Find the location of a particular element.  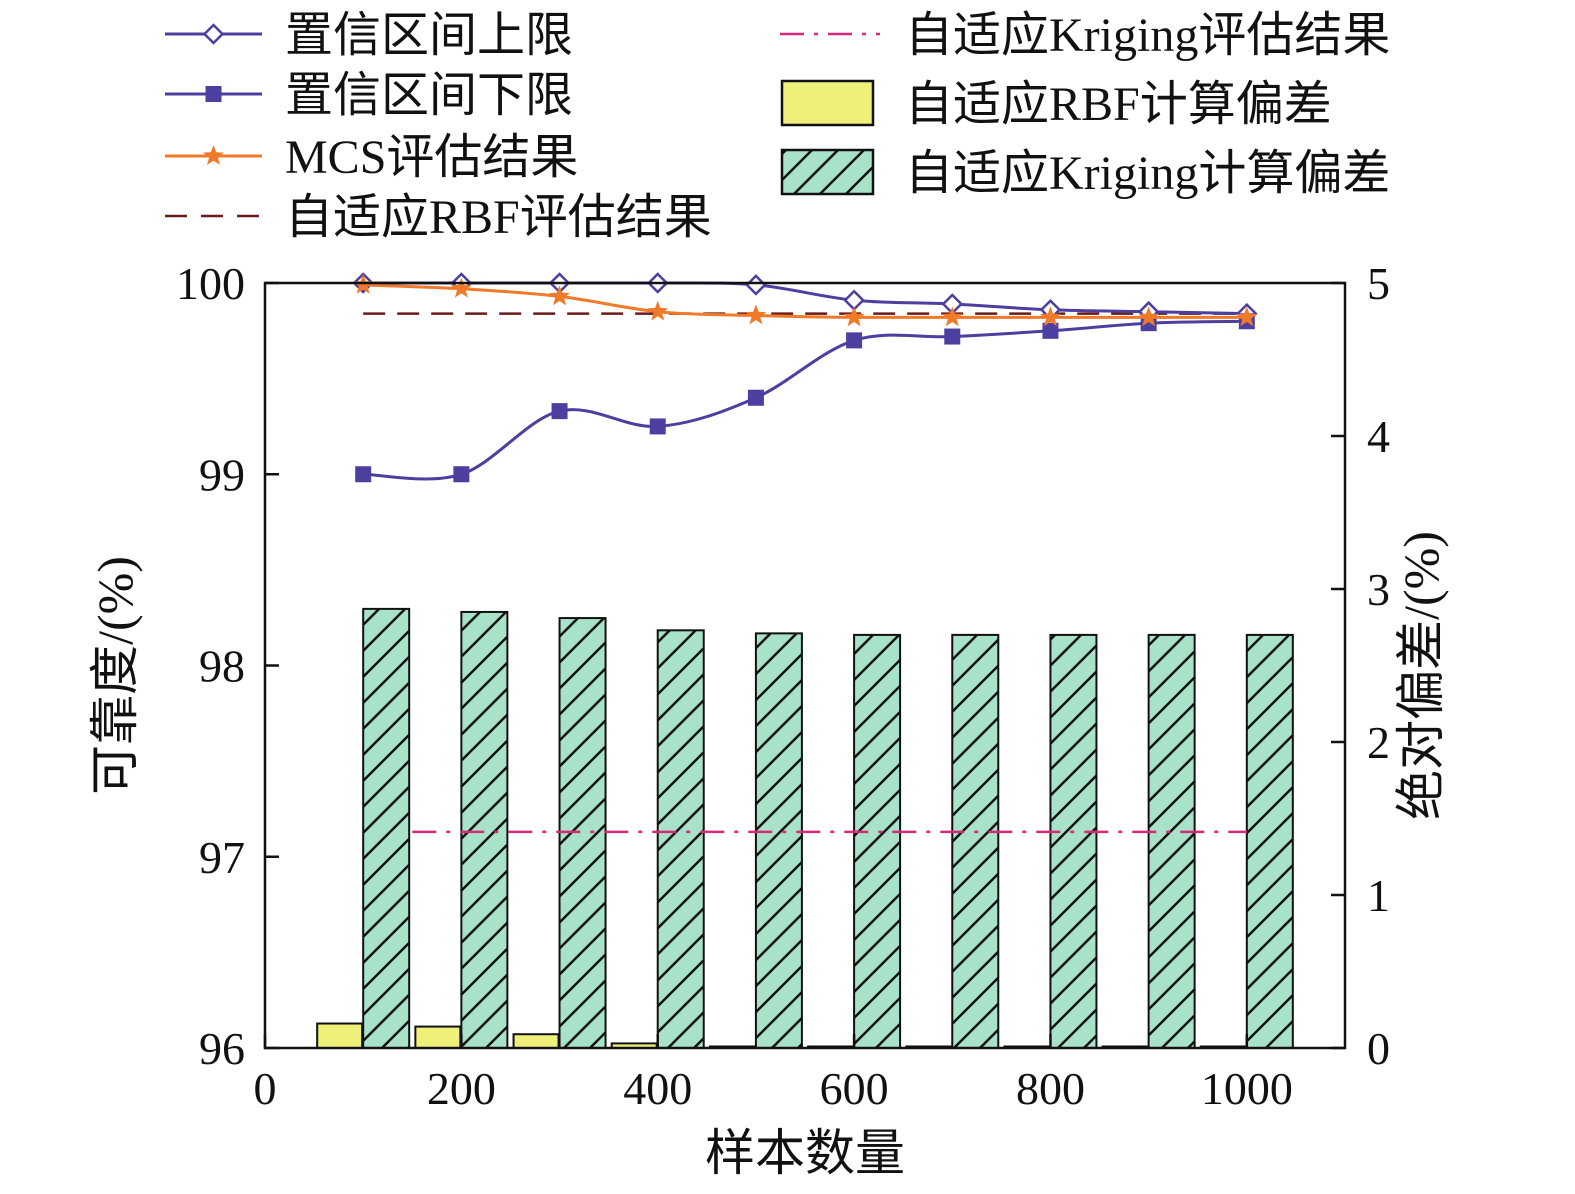

y2-tick-label: 2 is located at coordinates (1378, 742).